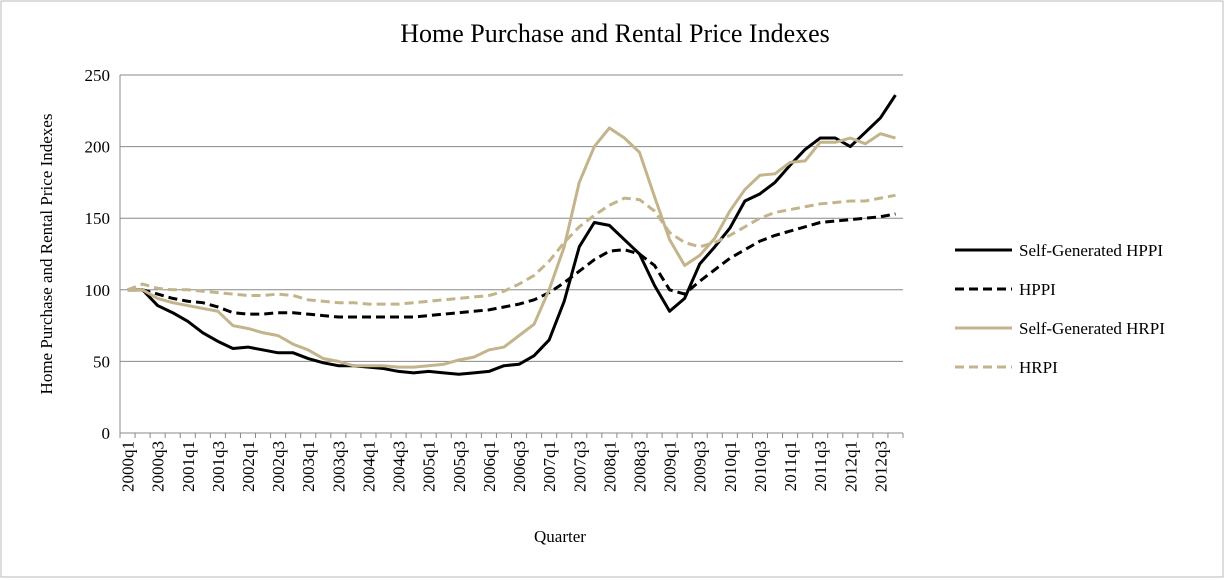 The height and width of the screenshot is (580, 1226). Describe the element at coordinates (1092, 328) in the screenshot. I see `legend-label: Self-Generated HRPI` at that location.